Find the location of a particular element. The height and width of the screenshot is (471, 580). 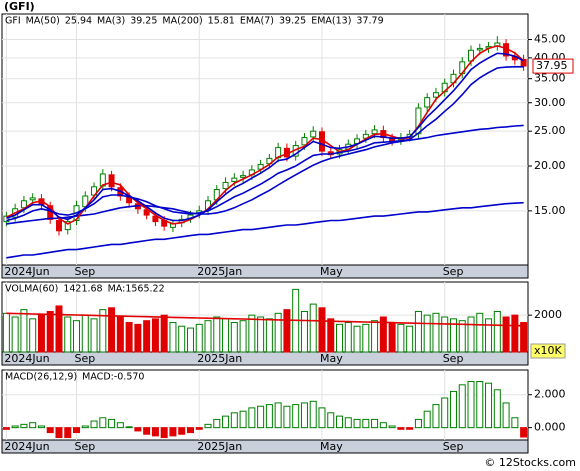

unit-box is located at coordinates (548, 351).